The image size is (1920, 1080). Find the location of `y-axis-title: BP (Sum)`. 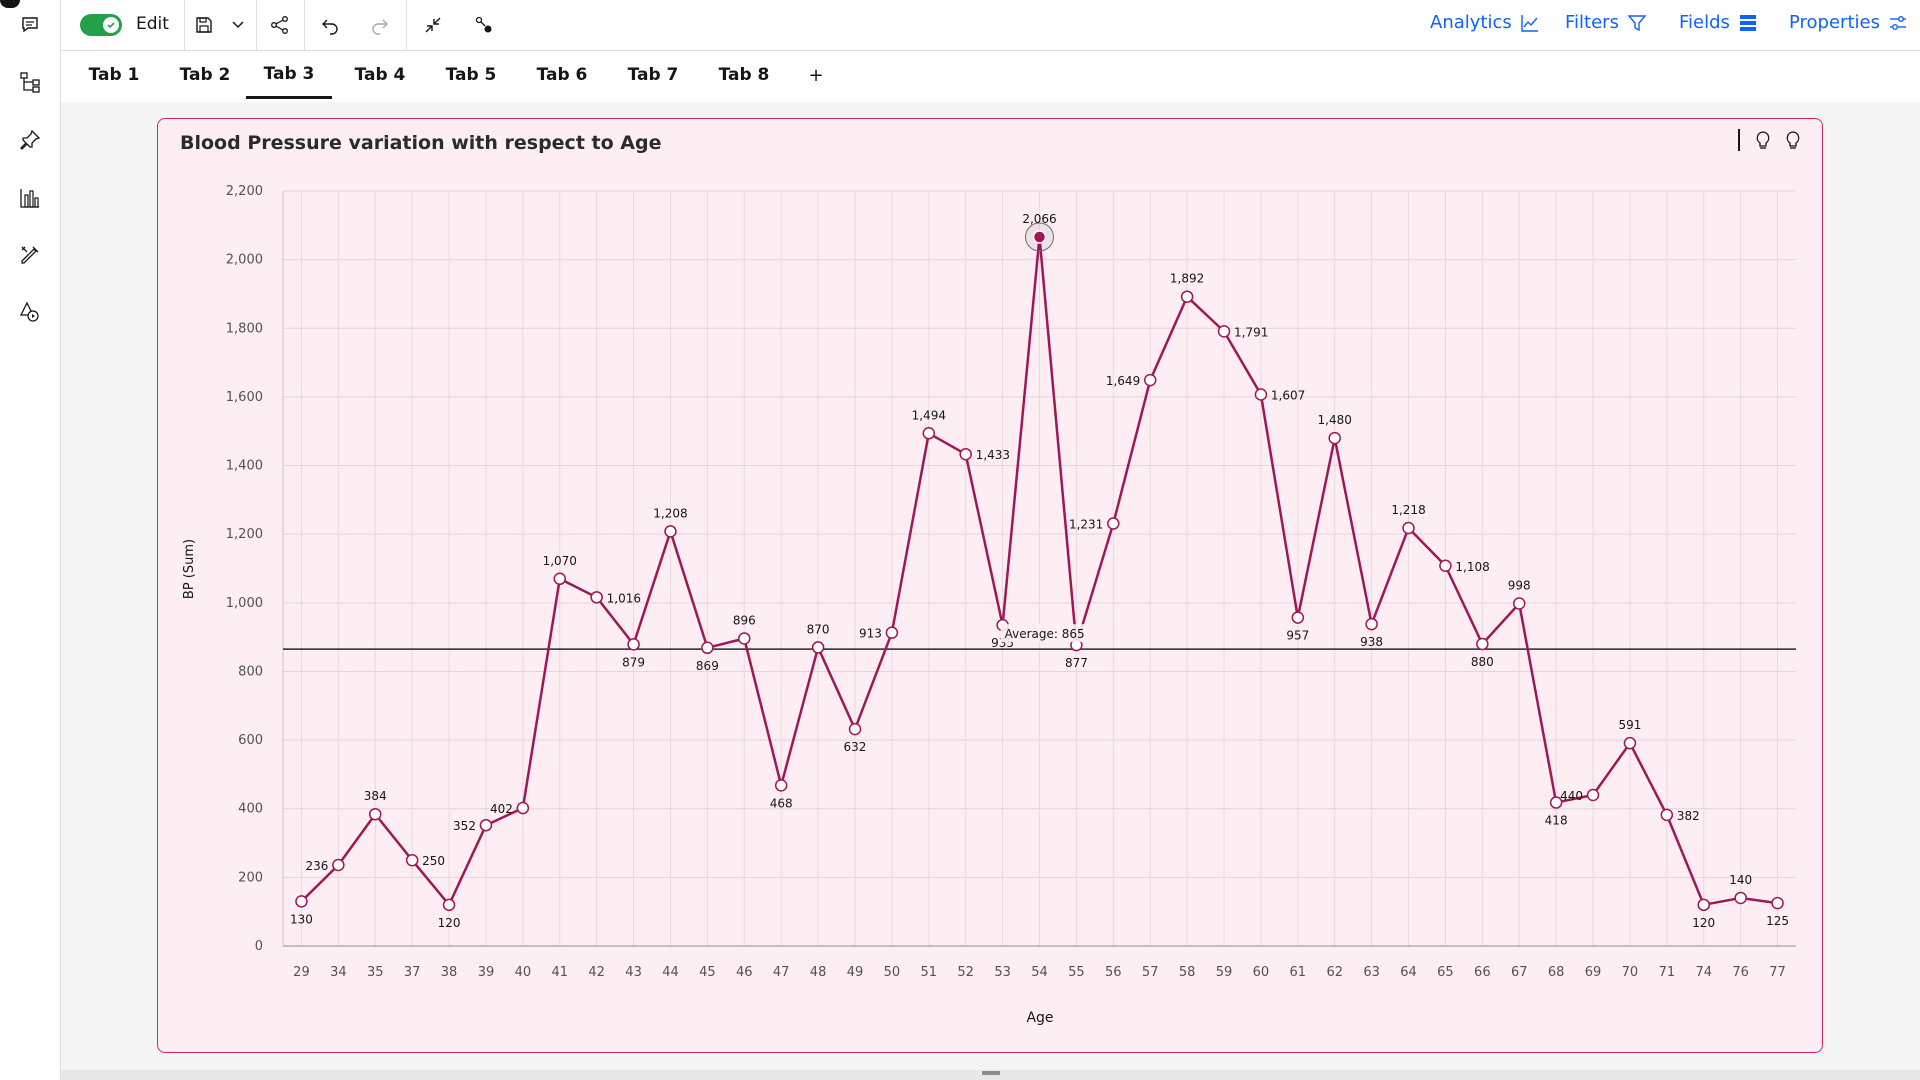

y-axis-title: BP (Sum) is located at coordinates (189, 569).